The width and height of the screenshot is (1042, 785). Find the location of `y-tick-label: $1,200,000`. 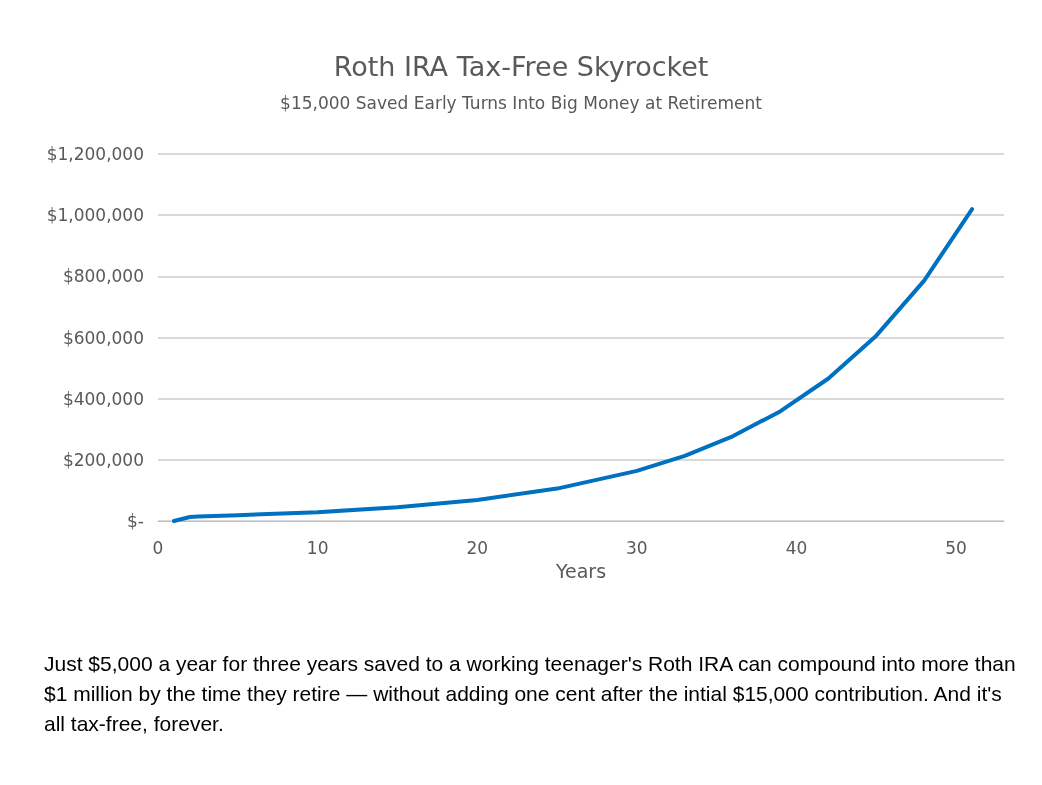

y-tick-label: $1,200,000 is located at coordinates (95, 154).